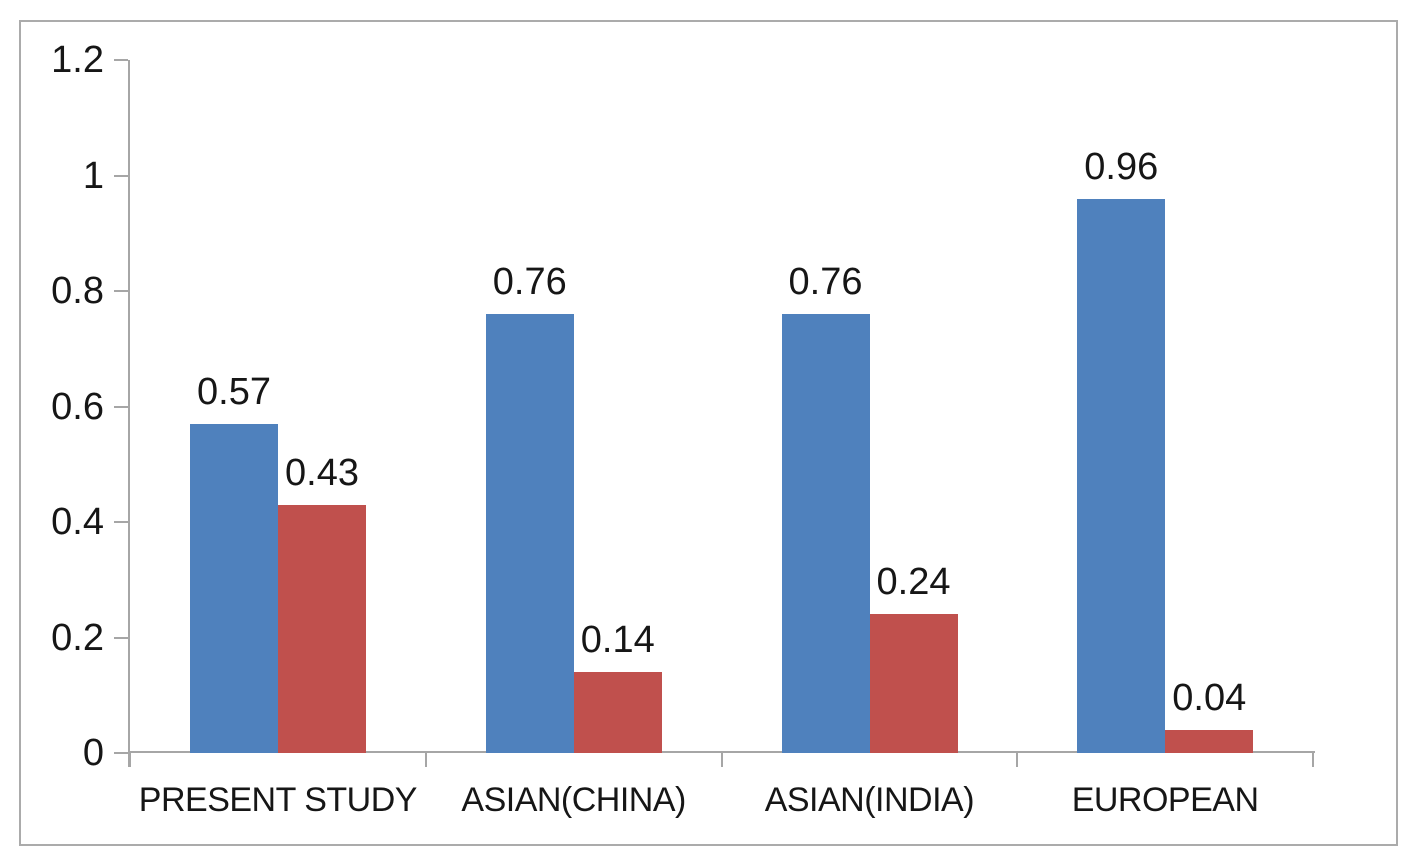 The width and height of the screenshot is (1417, 860). I want to click on bar-series2-cat1, so click(322, 628).